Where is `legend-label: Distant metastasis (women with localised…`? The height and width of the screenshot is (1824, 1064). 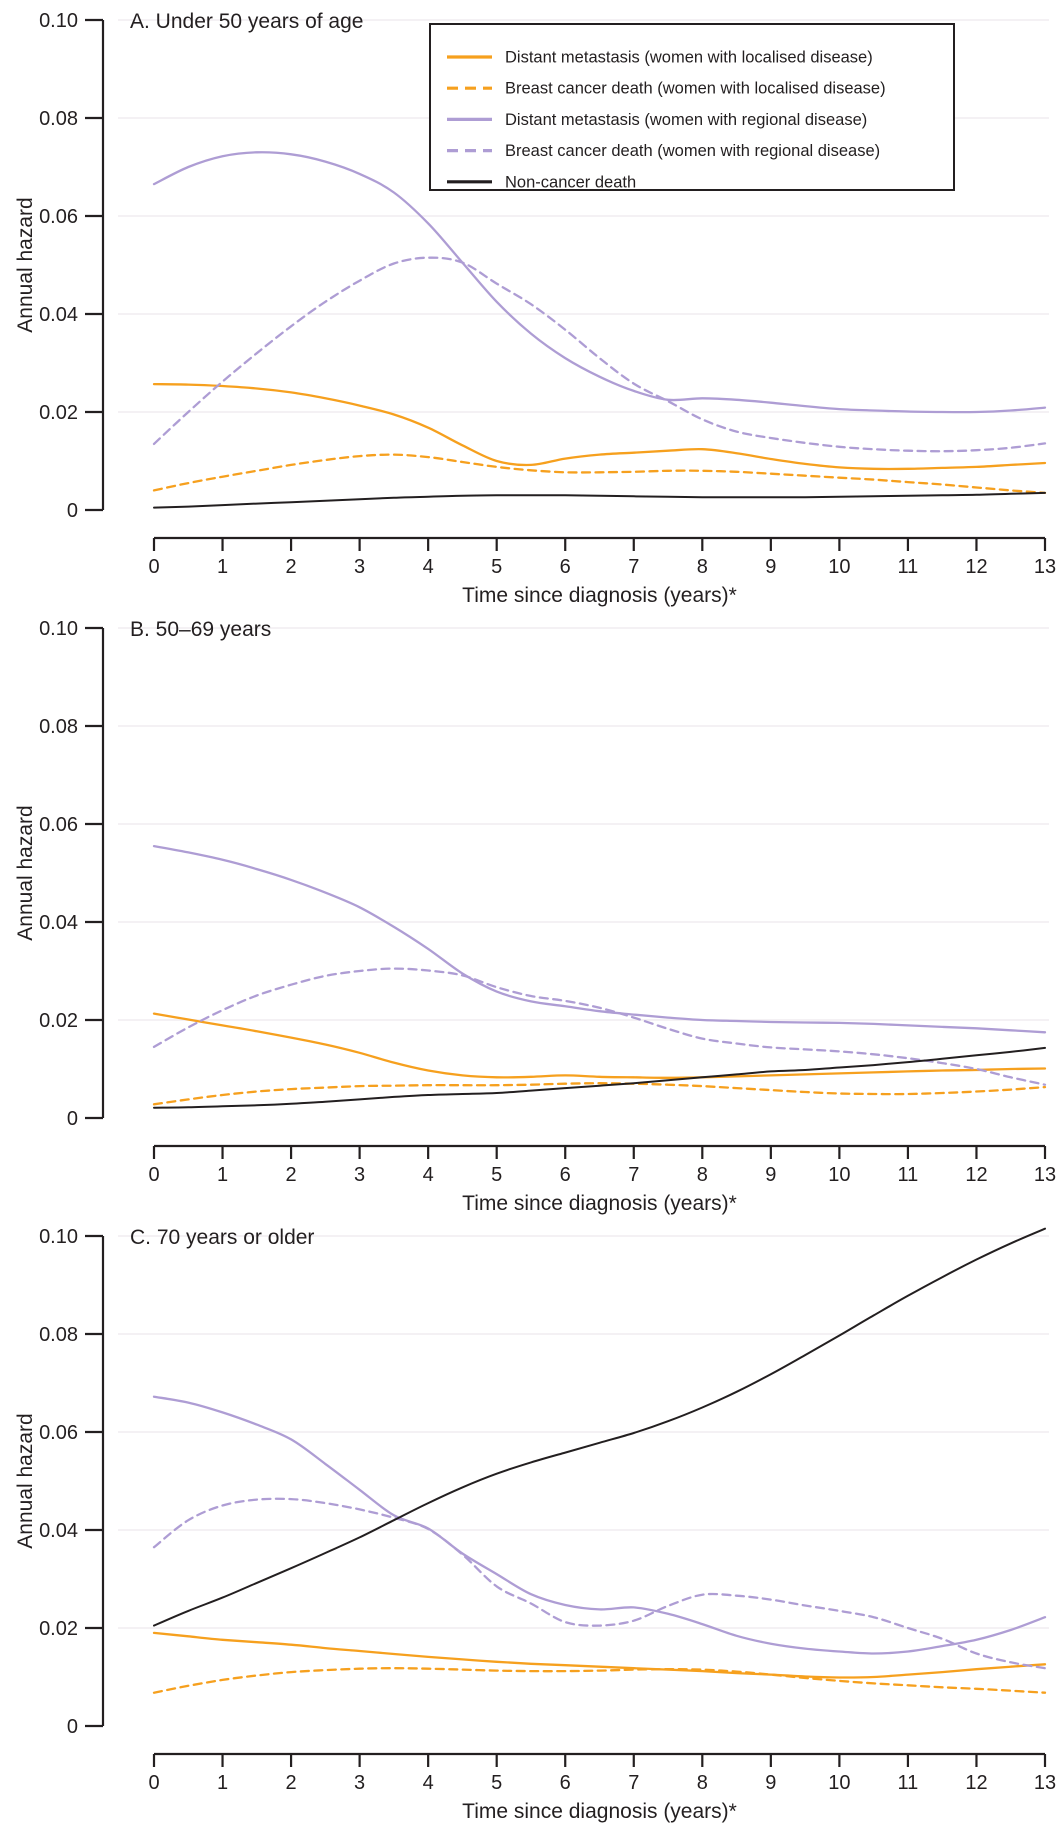
legend-label: Distant metastasis (women with localised… is located at coordinates (689, 58).